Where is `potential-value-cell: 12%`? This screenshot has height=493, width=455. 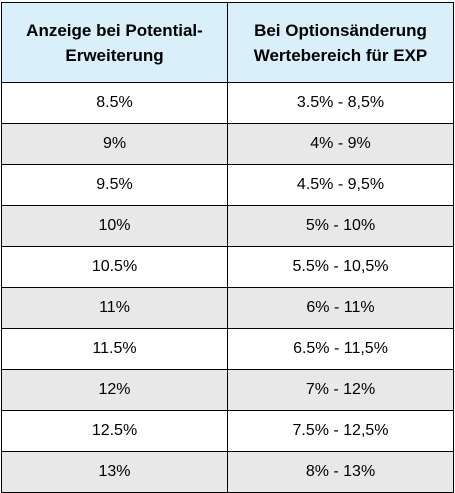 potential-value-cell: 12% is located at coordinates (114, 390).